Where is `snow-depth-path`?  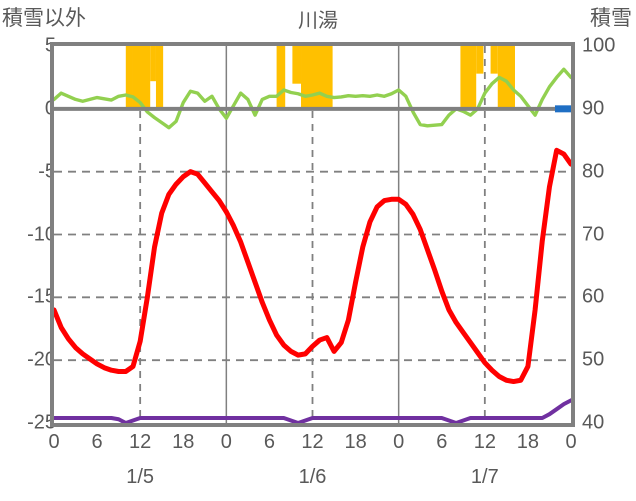
snow-depth-path is located at coordinates (312, 410).